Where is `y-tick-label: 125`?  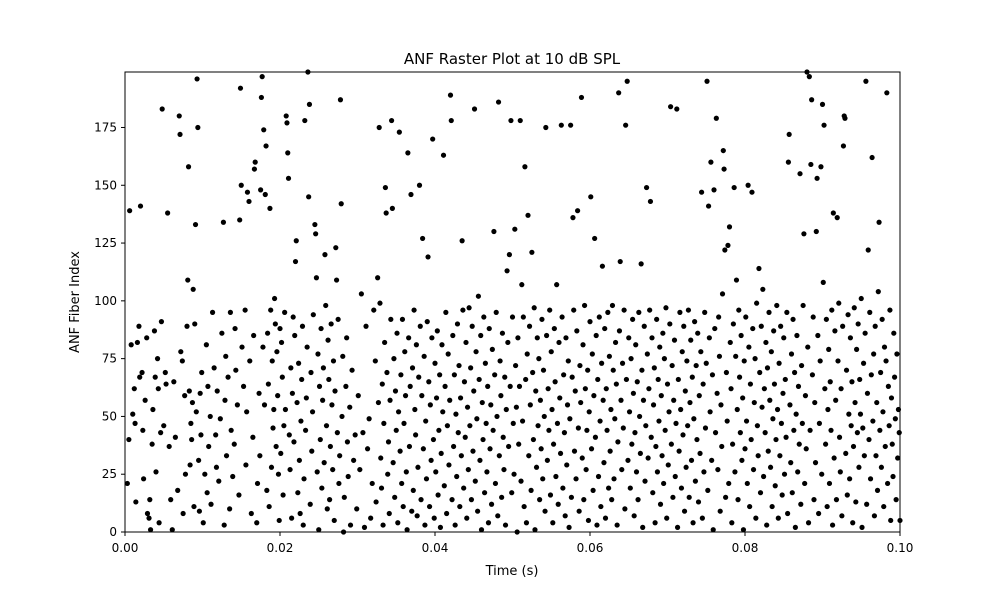
y-tick-label: 125 is located at coordinates (105, 243).